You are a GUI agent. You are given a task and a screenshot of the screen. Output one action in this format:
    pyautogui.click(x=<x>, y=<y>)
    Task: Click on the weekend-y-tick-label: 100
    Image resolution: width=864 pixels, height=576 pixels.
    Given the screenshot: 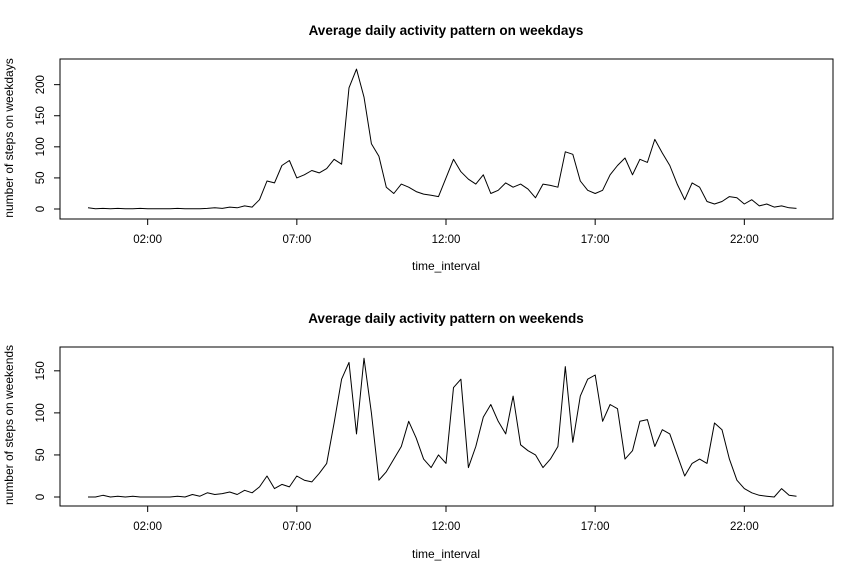 What is the action you would take?
    pyautogui.click(x=41, y=412)
    